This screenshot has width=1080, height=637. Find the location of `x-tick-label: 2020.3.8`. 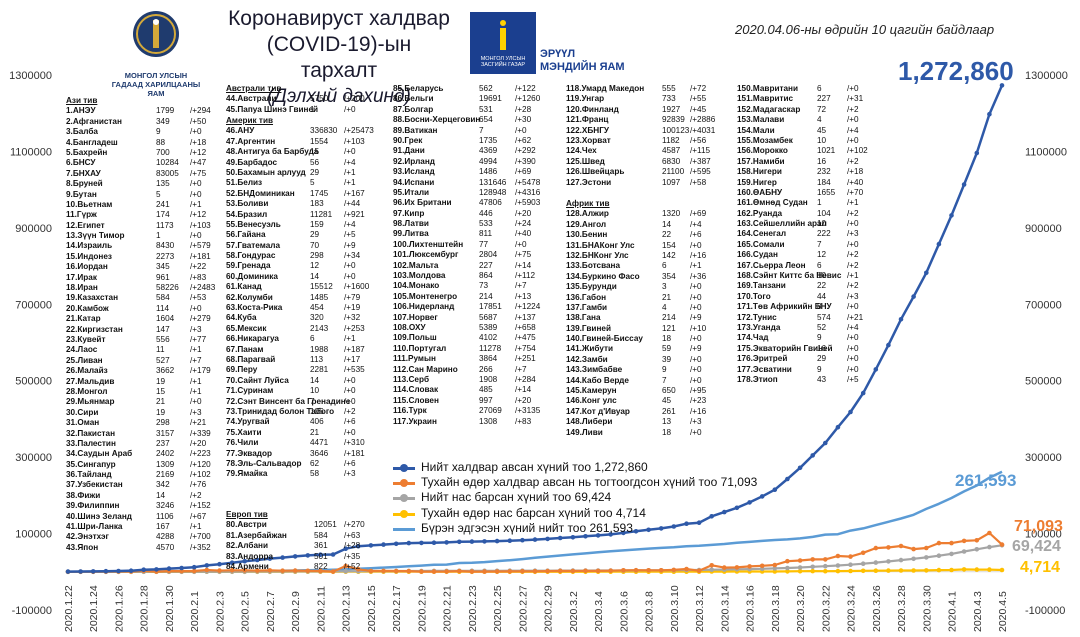

x-tick-label: 2020.3.8 is located at coordinates (650, 611).